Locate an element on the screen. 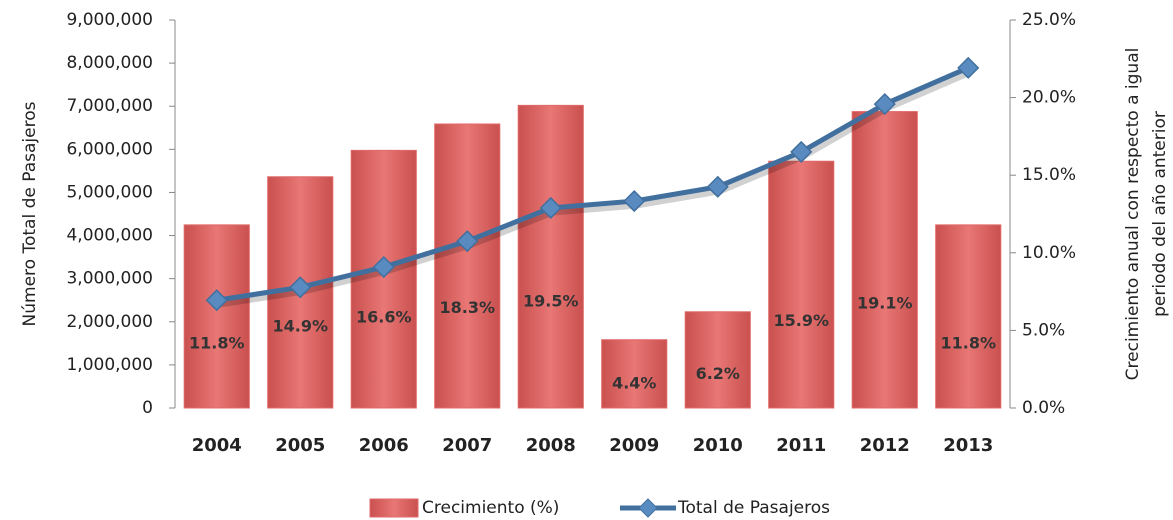 The height and width of the screenshot is (520, 1173). legend-label: Crecimiento (%) is located at coordinates (490, 508).